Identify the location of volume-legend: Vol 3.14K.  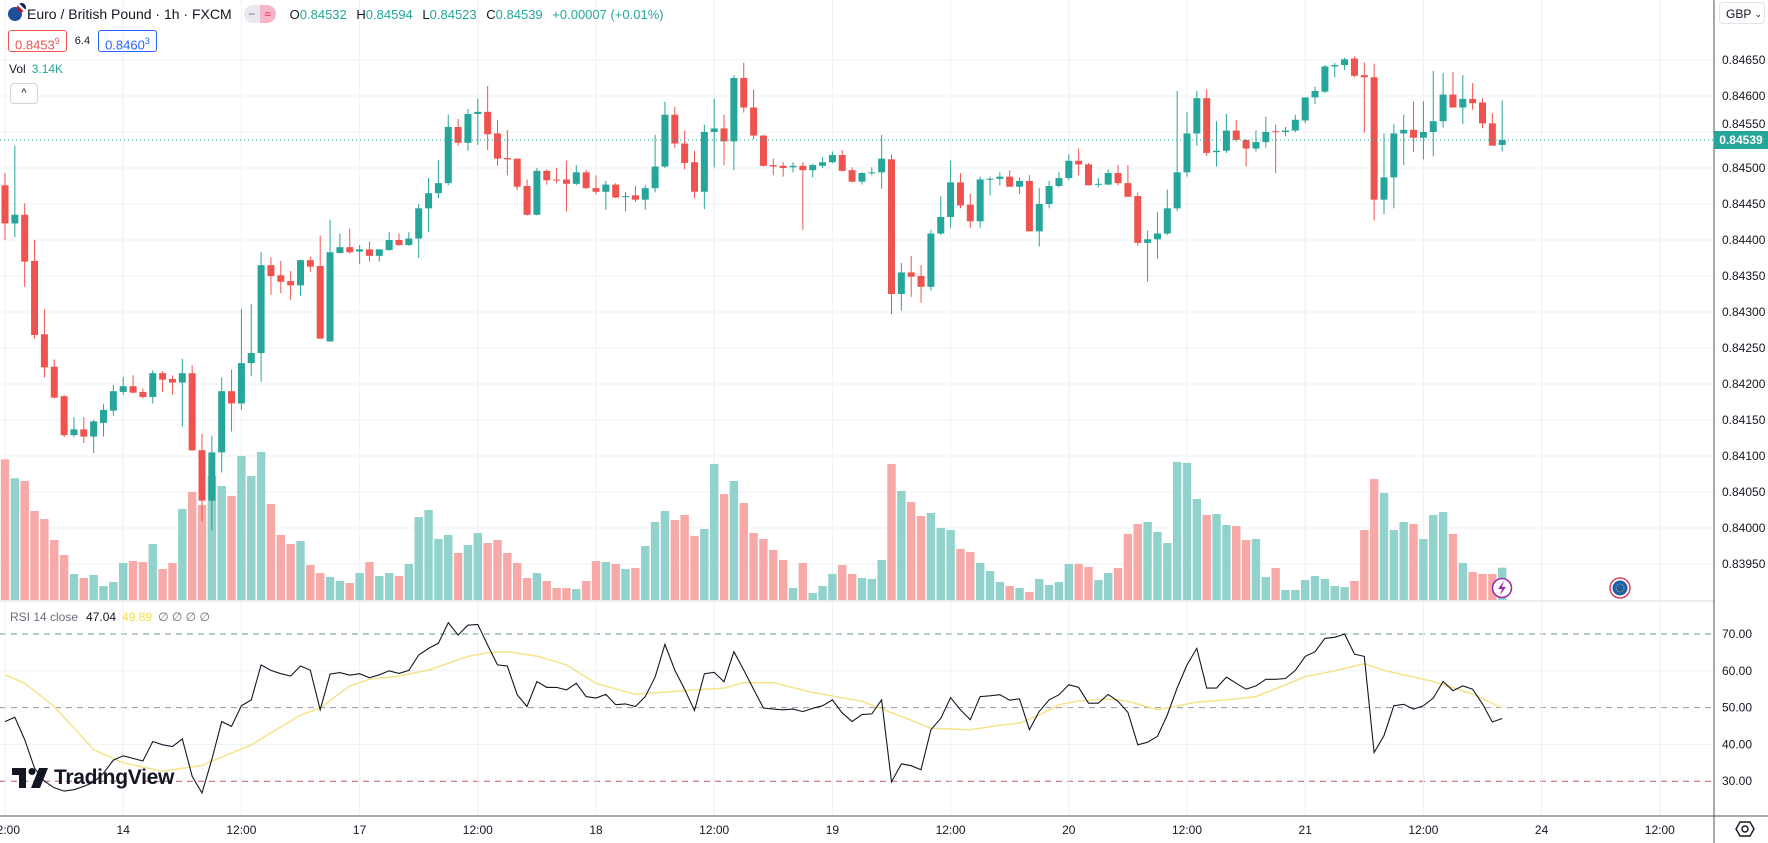
(36, 69).